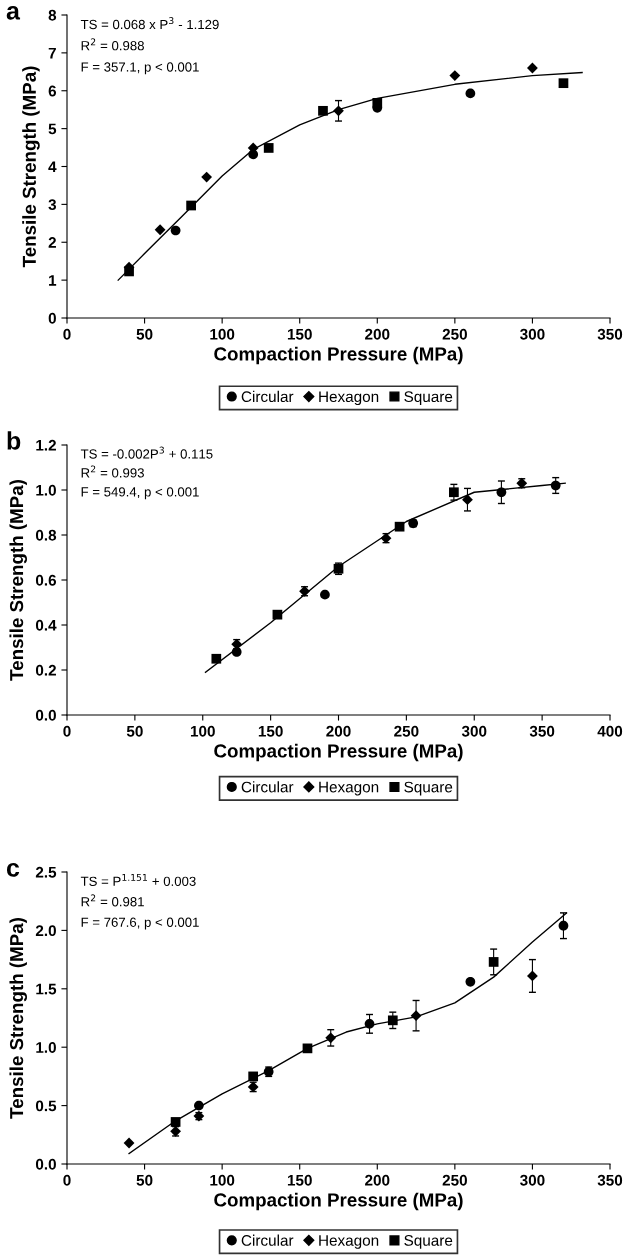 The image size is (641, 1257). I want to click on text: c, so click(13, 870).